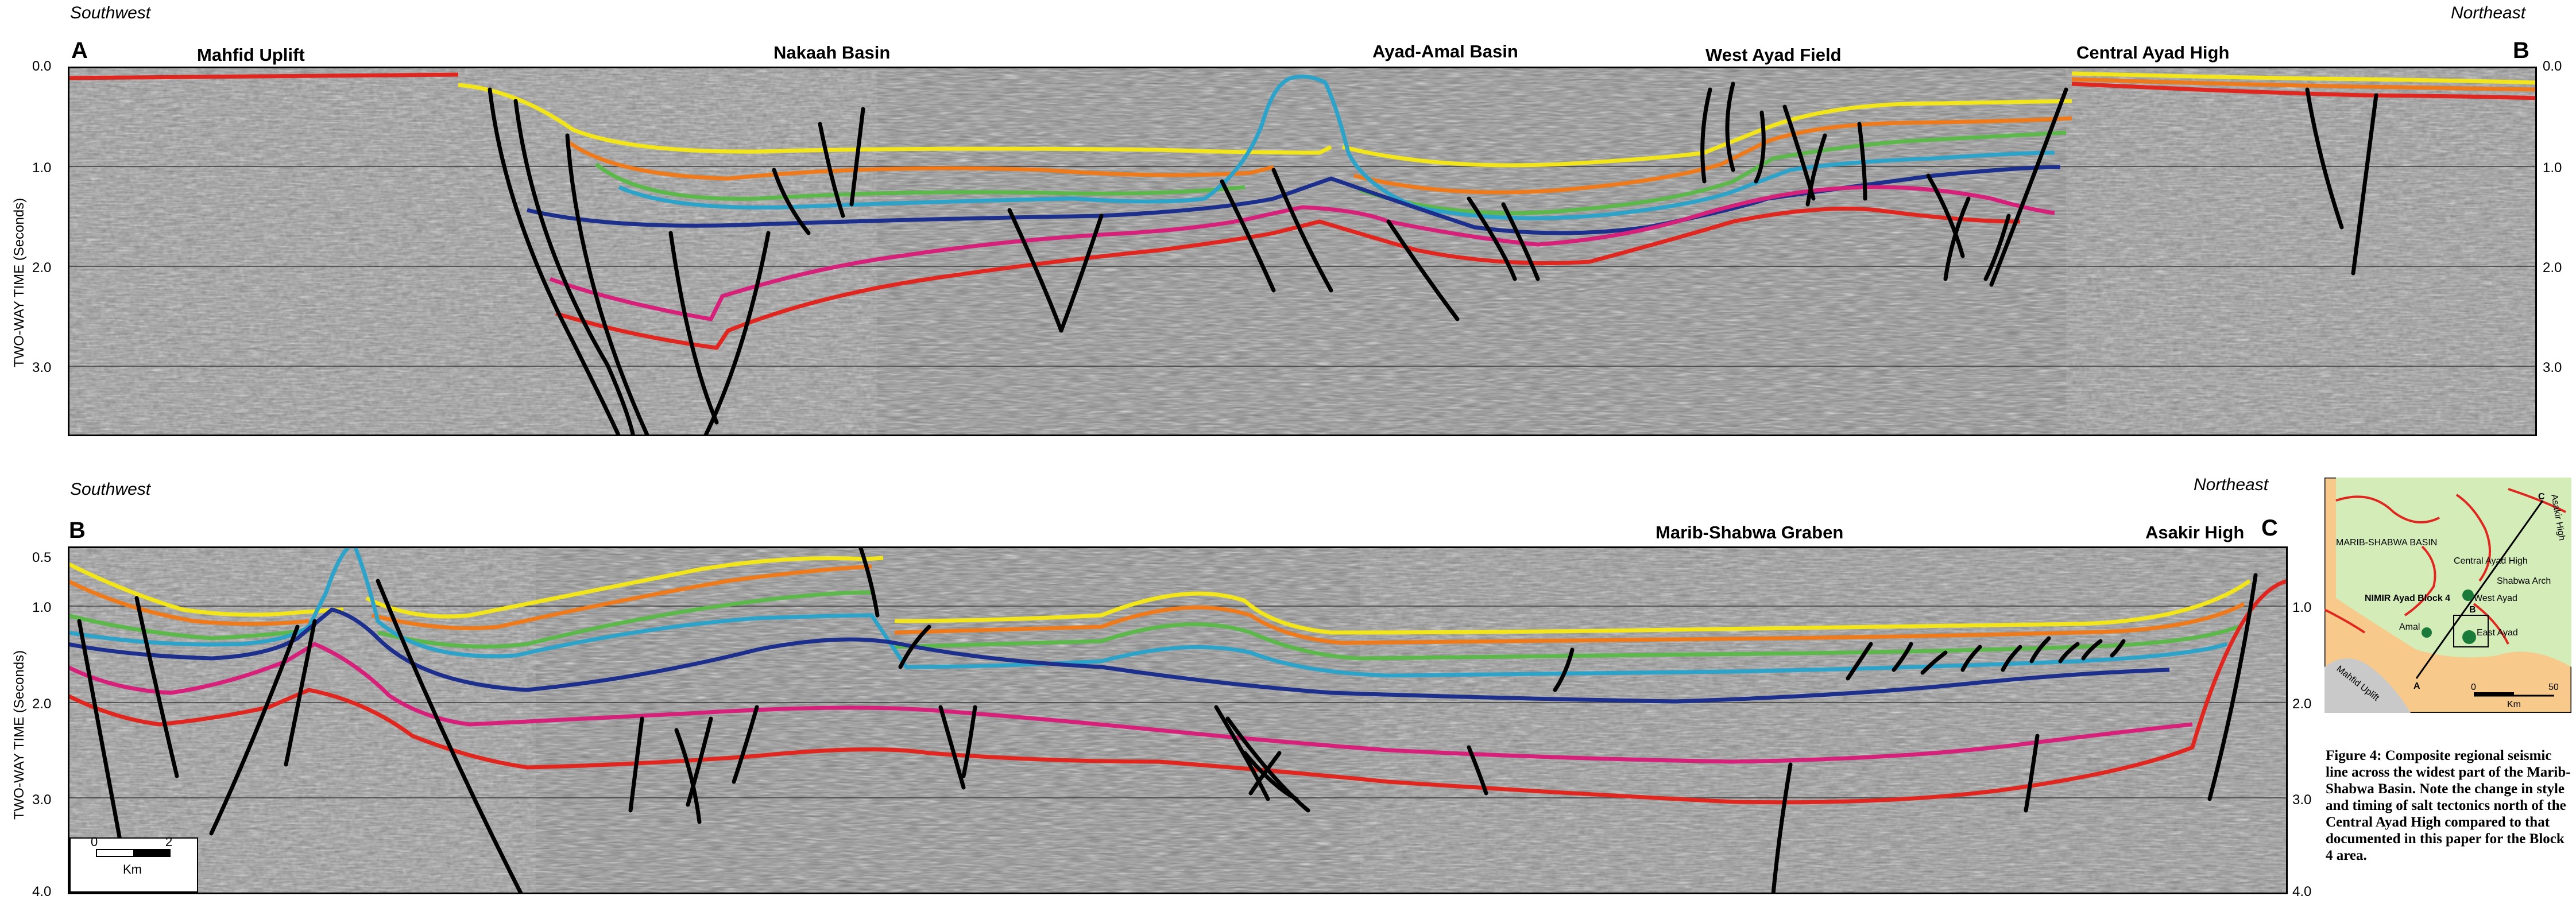 This screenshot has height=900, width=2576. Describe the element at coordinates (2269, 528) in the screenshot. I see `corner-label-c: C` at that location.